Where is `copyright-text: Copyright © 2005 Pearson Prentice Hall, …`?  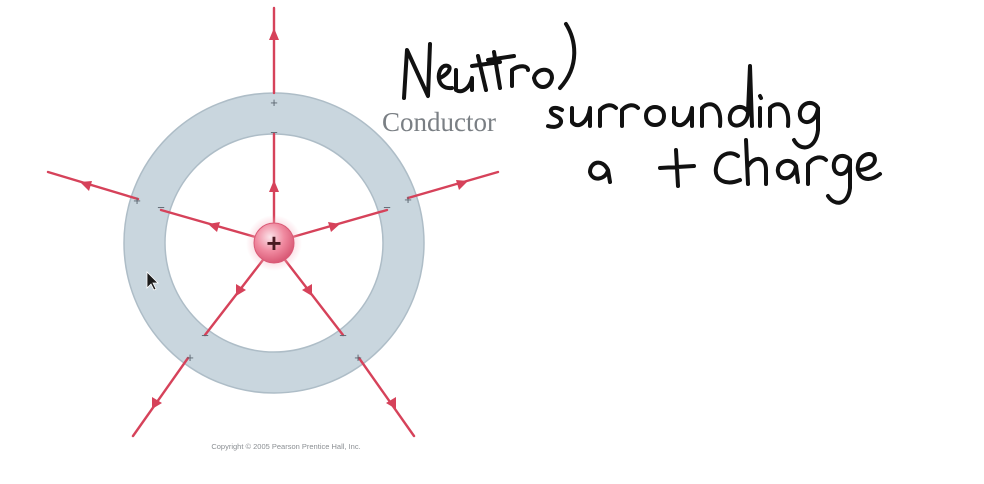 copyright-text: Copyright © 2005 Pearson Prentice Hall, … is located at coordinates (285, 446).